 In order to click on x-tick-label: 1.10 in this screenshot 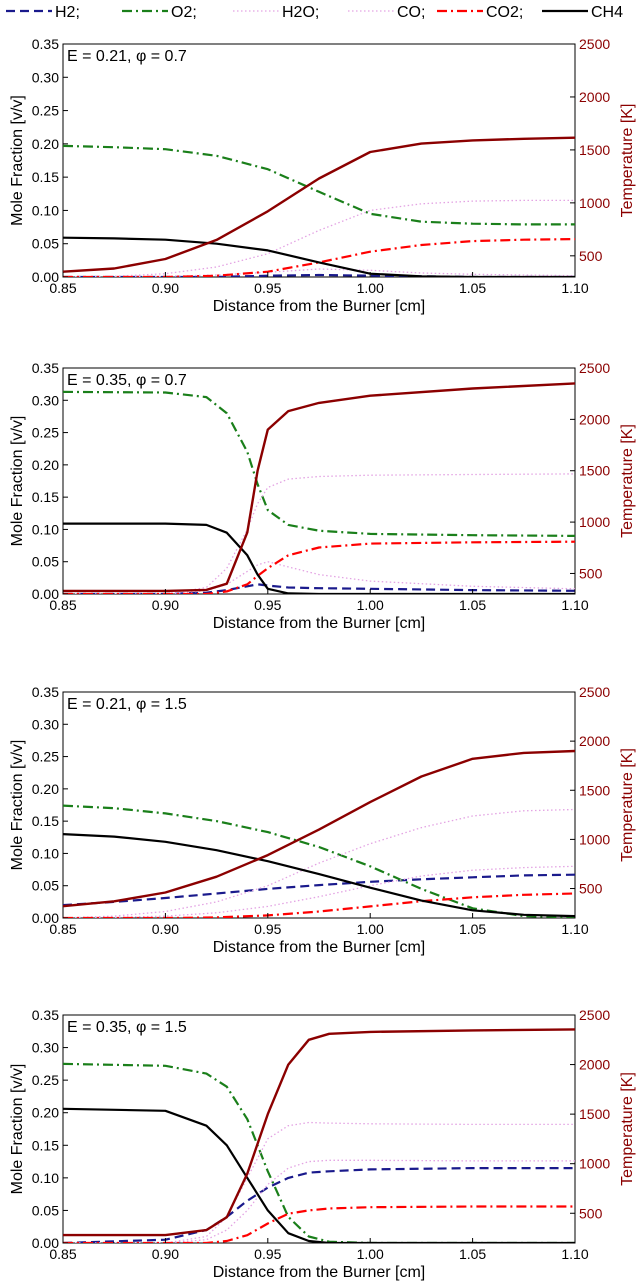, I will do `click(574, 288)`.